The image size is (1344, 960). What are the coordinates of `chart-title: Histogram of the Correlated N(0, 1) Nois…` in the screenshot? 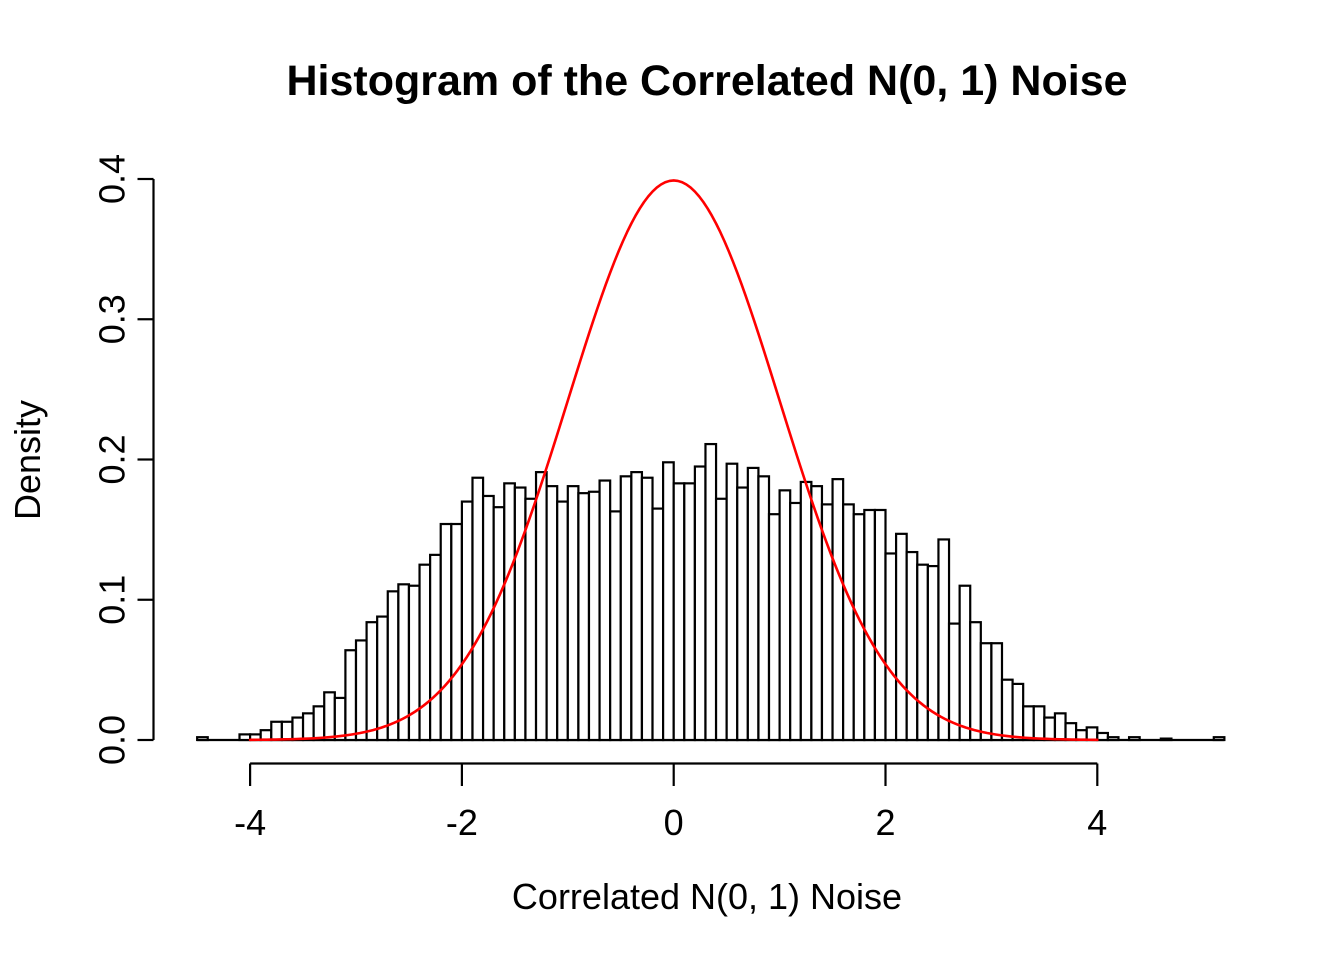 It's located at (707, 81).